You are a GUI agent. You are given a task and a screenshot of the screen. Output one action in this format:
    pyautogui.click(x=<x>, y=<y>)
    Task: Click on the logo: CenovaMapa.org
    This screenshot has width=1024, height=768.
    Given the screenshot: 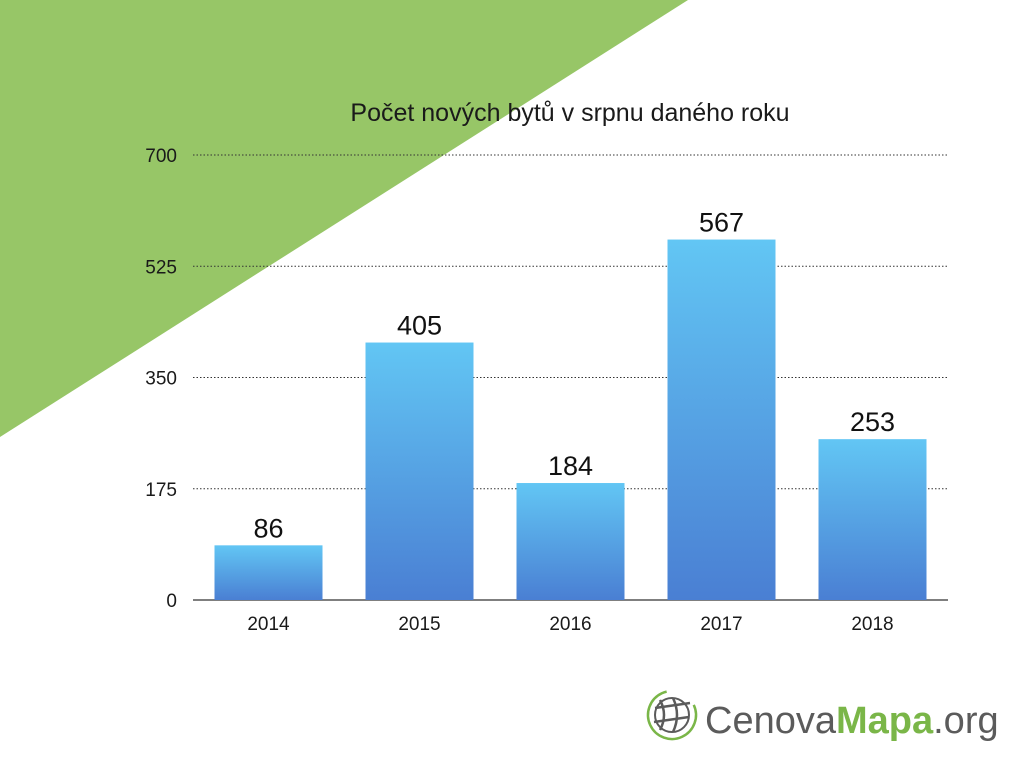 What is the action you would take?
    pyautogui.click(x=822, y=715)
    